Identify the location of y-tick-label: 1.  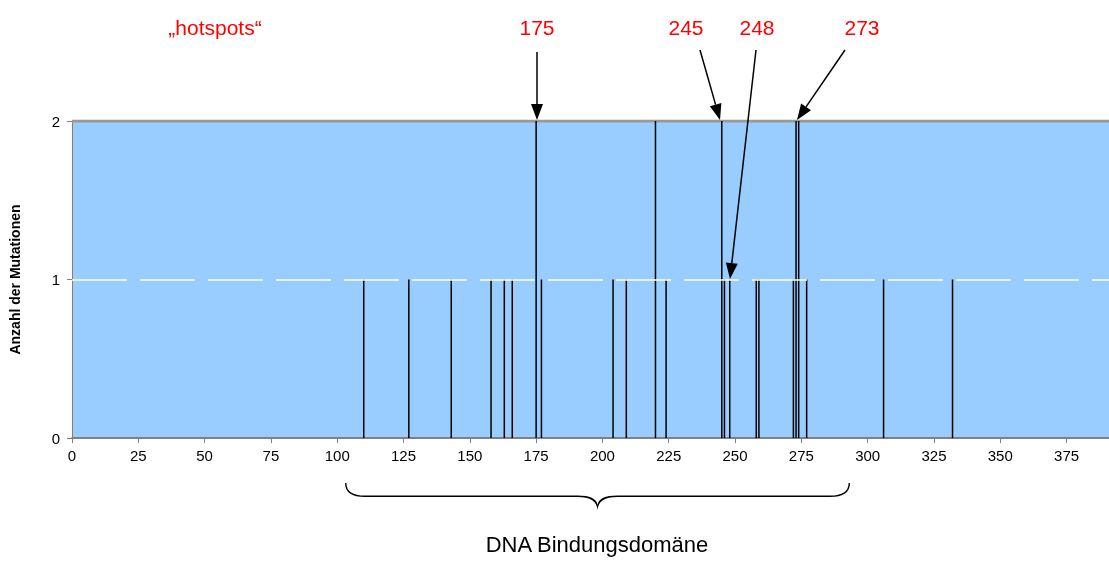
(55, 279).